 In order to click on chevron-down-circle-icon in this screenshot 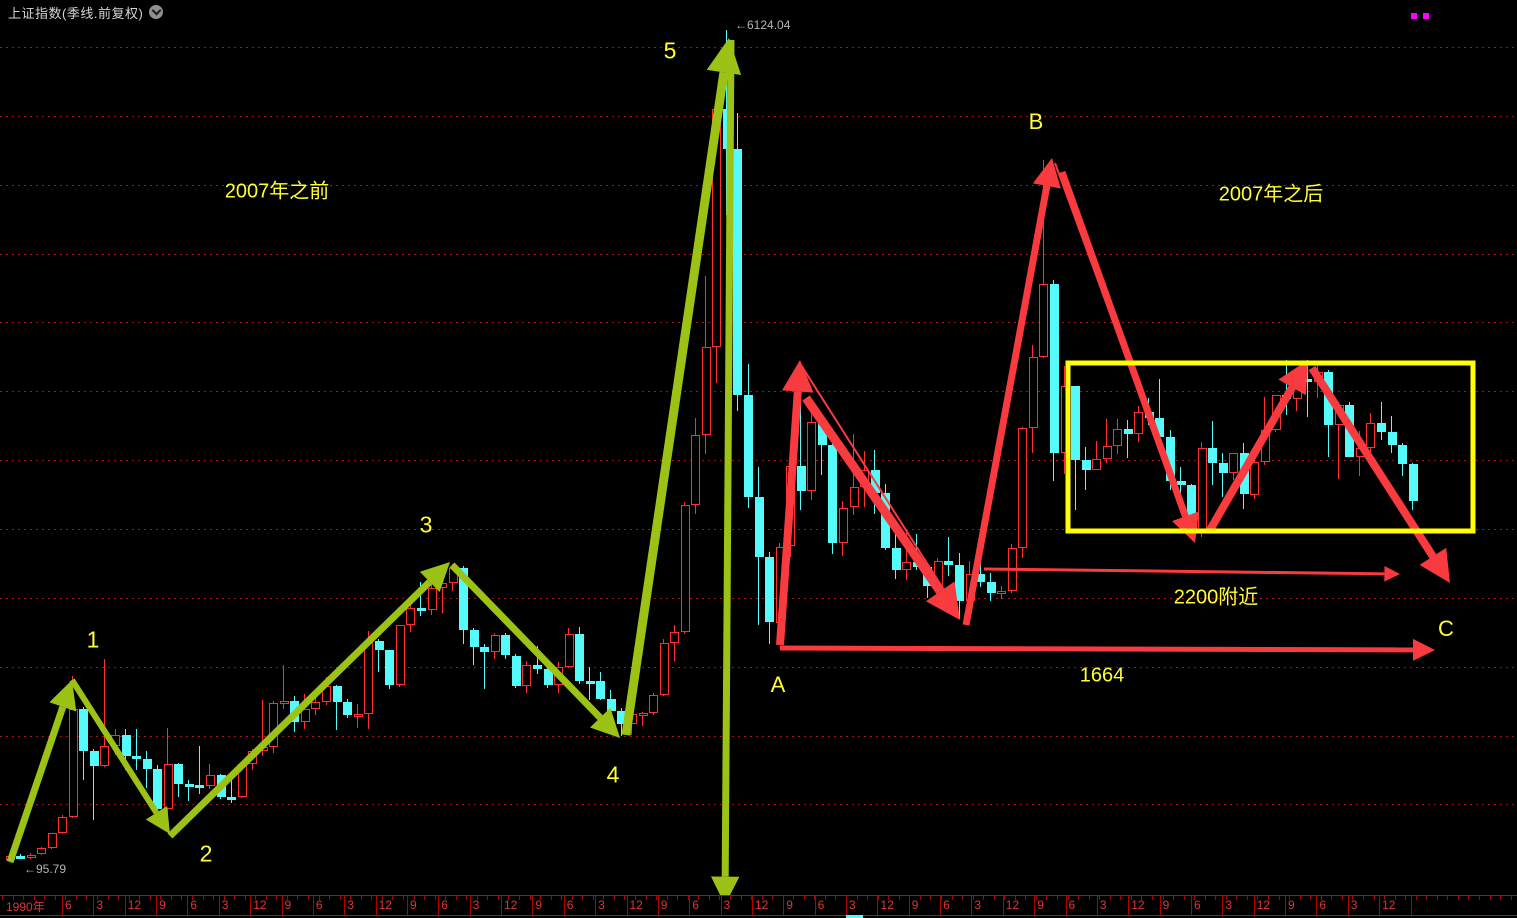, I will do `click(156, 12)`.